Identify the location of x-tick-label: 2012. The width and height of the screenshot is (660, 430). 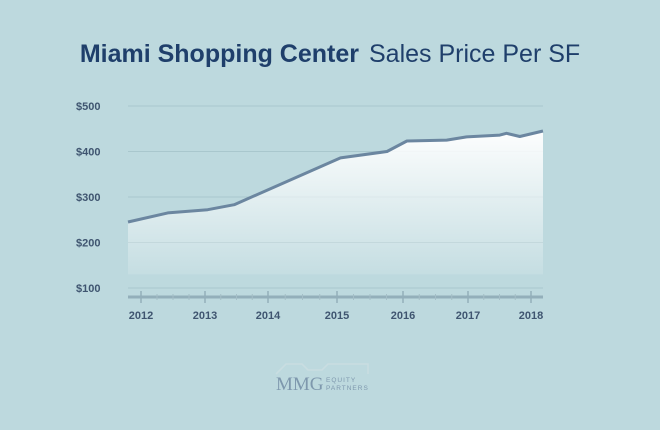
(141, 316).